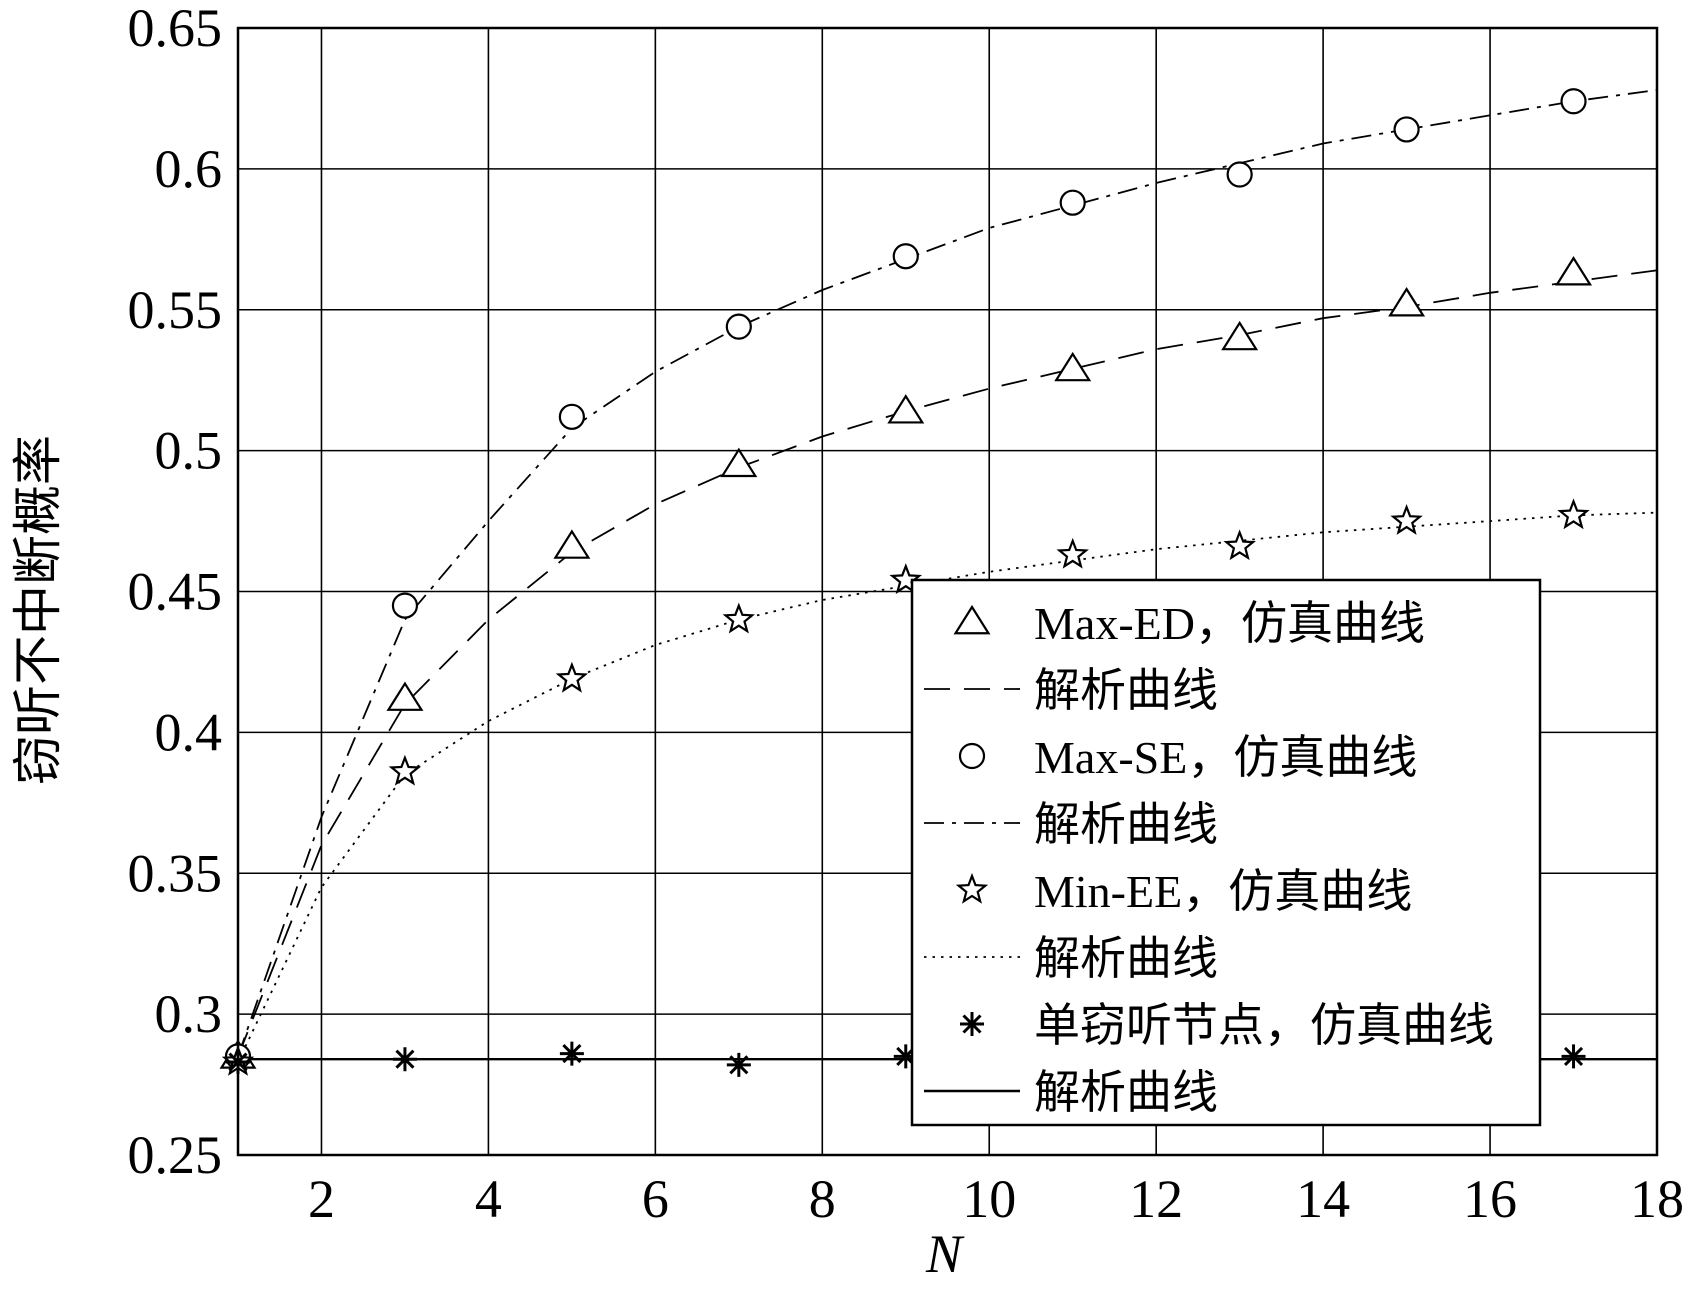  What do you see at coordinates (1490, 1199) in the screenshot?
I see `x-tick-label: 16` at bounding box center [1490, 1199].